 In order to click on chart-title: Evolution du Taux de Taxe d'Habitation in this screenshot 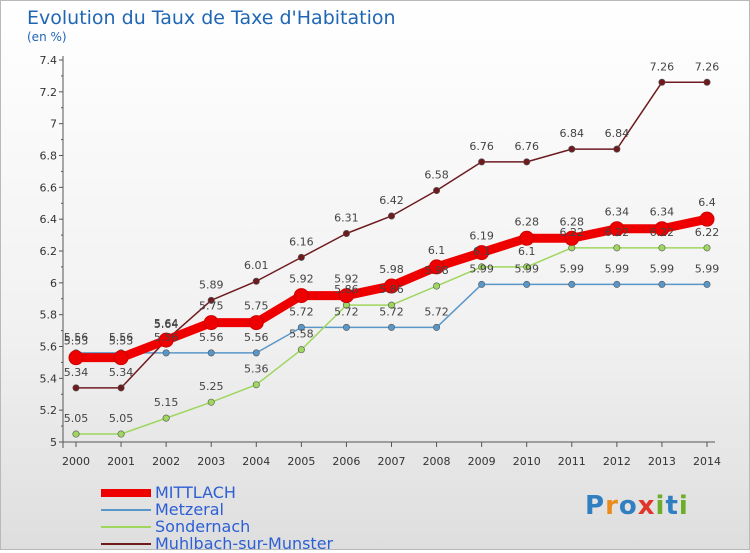, I will do `click(211, 18)`.